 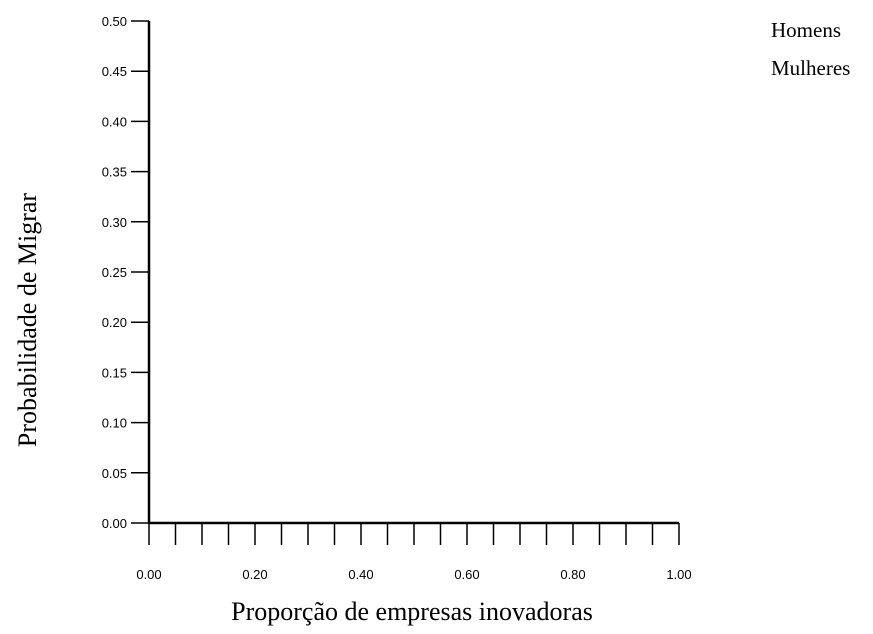 I want to click on x-tick-label: 0.20, so click(x=254, y=574).